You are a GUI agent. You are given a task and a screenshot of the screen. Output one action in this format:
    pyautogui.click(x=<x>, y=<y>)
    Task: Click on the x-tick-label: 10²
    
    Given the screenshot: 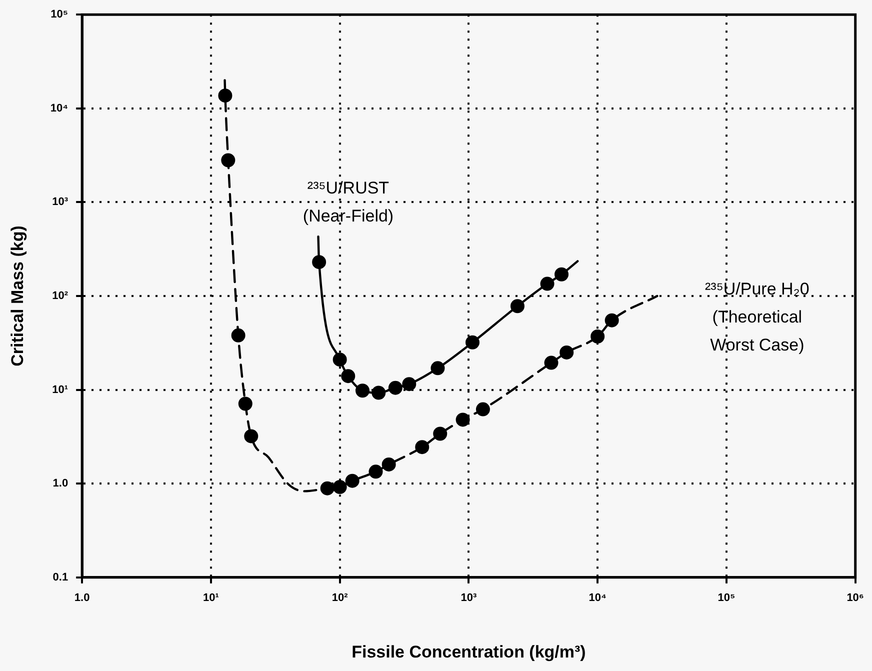 What is the action you would take?
    pyautogui.click(x=340, y=598)
    